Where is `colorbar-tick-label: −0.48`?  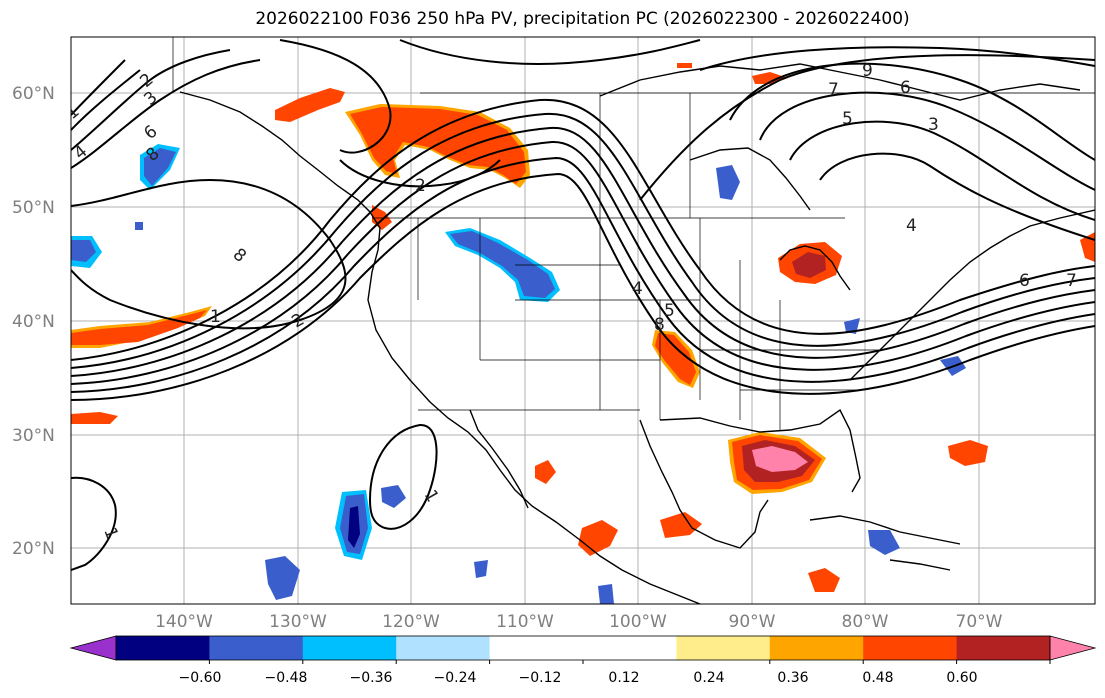 colorbar-tick-label: −0.48 is located at coordinates (286, 678).